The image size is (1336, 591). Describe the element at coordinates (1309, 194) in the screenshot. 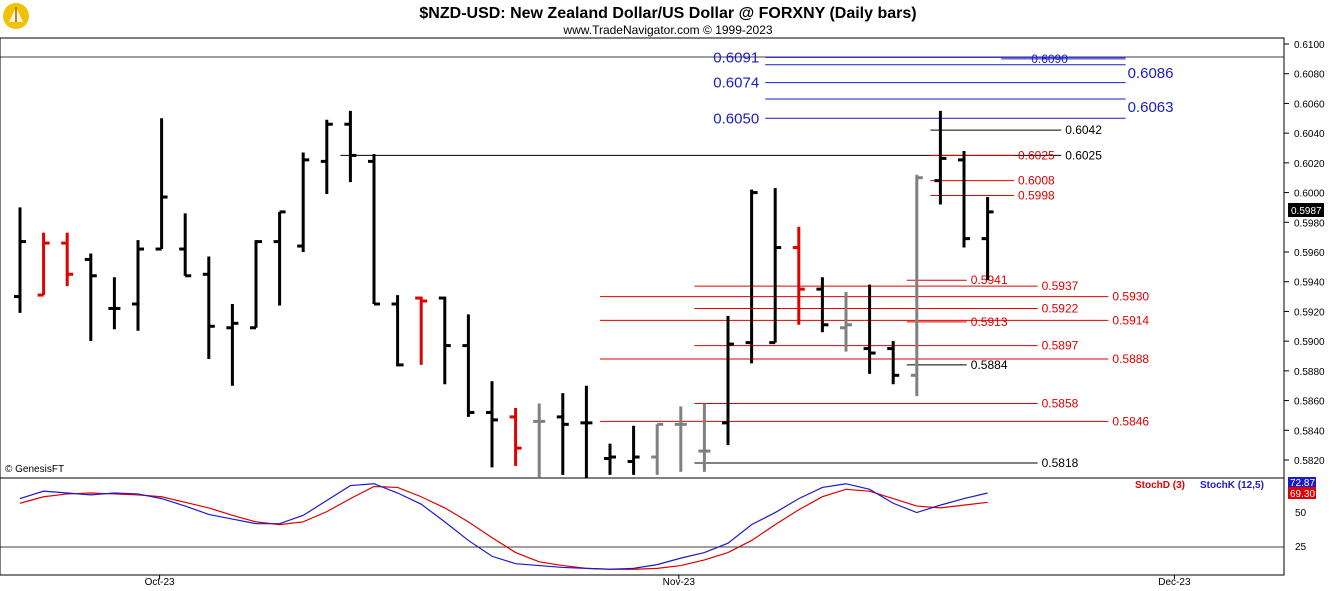

I see `price-tick-label: 0.6000` at that location.